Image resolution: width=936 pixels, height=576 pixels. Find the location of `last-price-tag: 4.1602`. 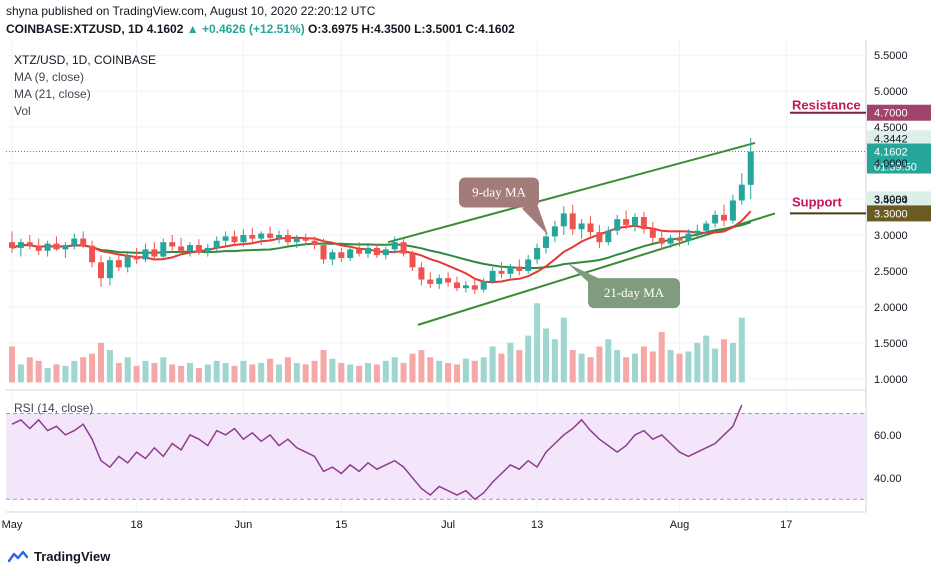

last-price-tag: 4.1602 is located at coordinates (891, 153).